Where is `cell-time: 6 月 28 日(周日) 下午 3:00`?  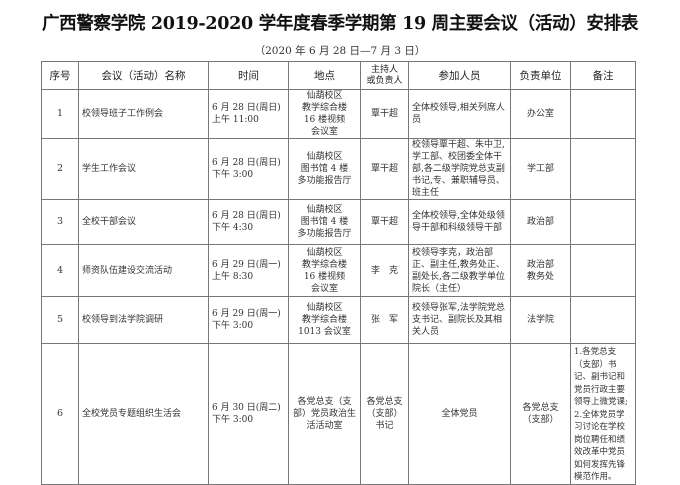 cell-time: 6 月 28 日(周日) 下午 3:00 is located at coordinates (248, 169).